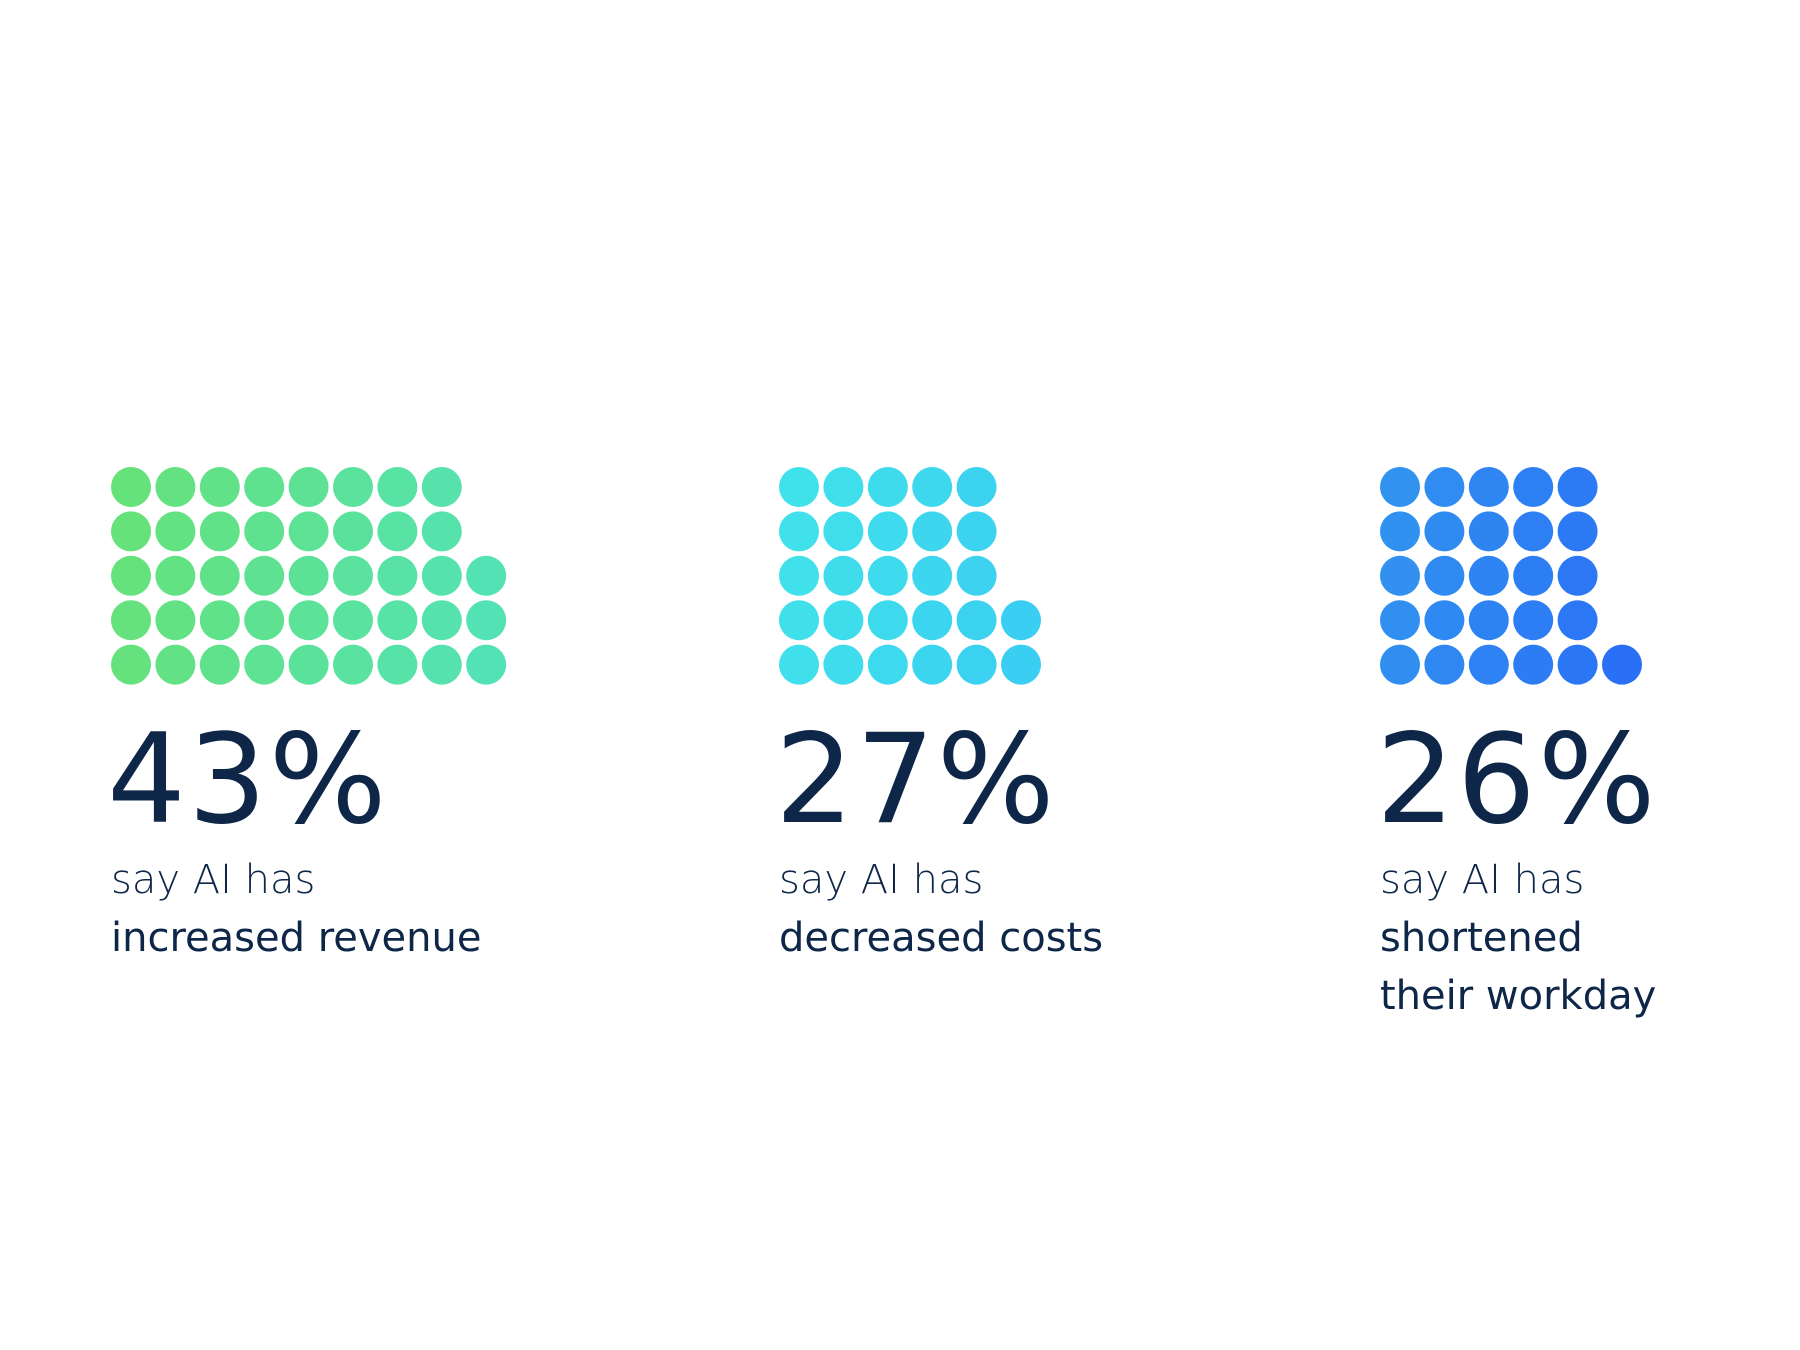 The image size is (1800, 1350). What do you see at coordinates (296, 938) in the screenshot?
I see `label-text: increased revenue` at bounding box center [296, 938].